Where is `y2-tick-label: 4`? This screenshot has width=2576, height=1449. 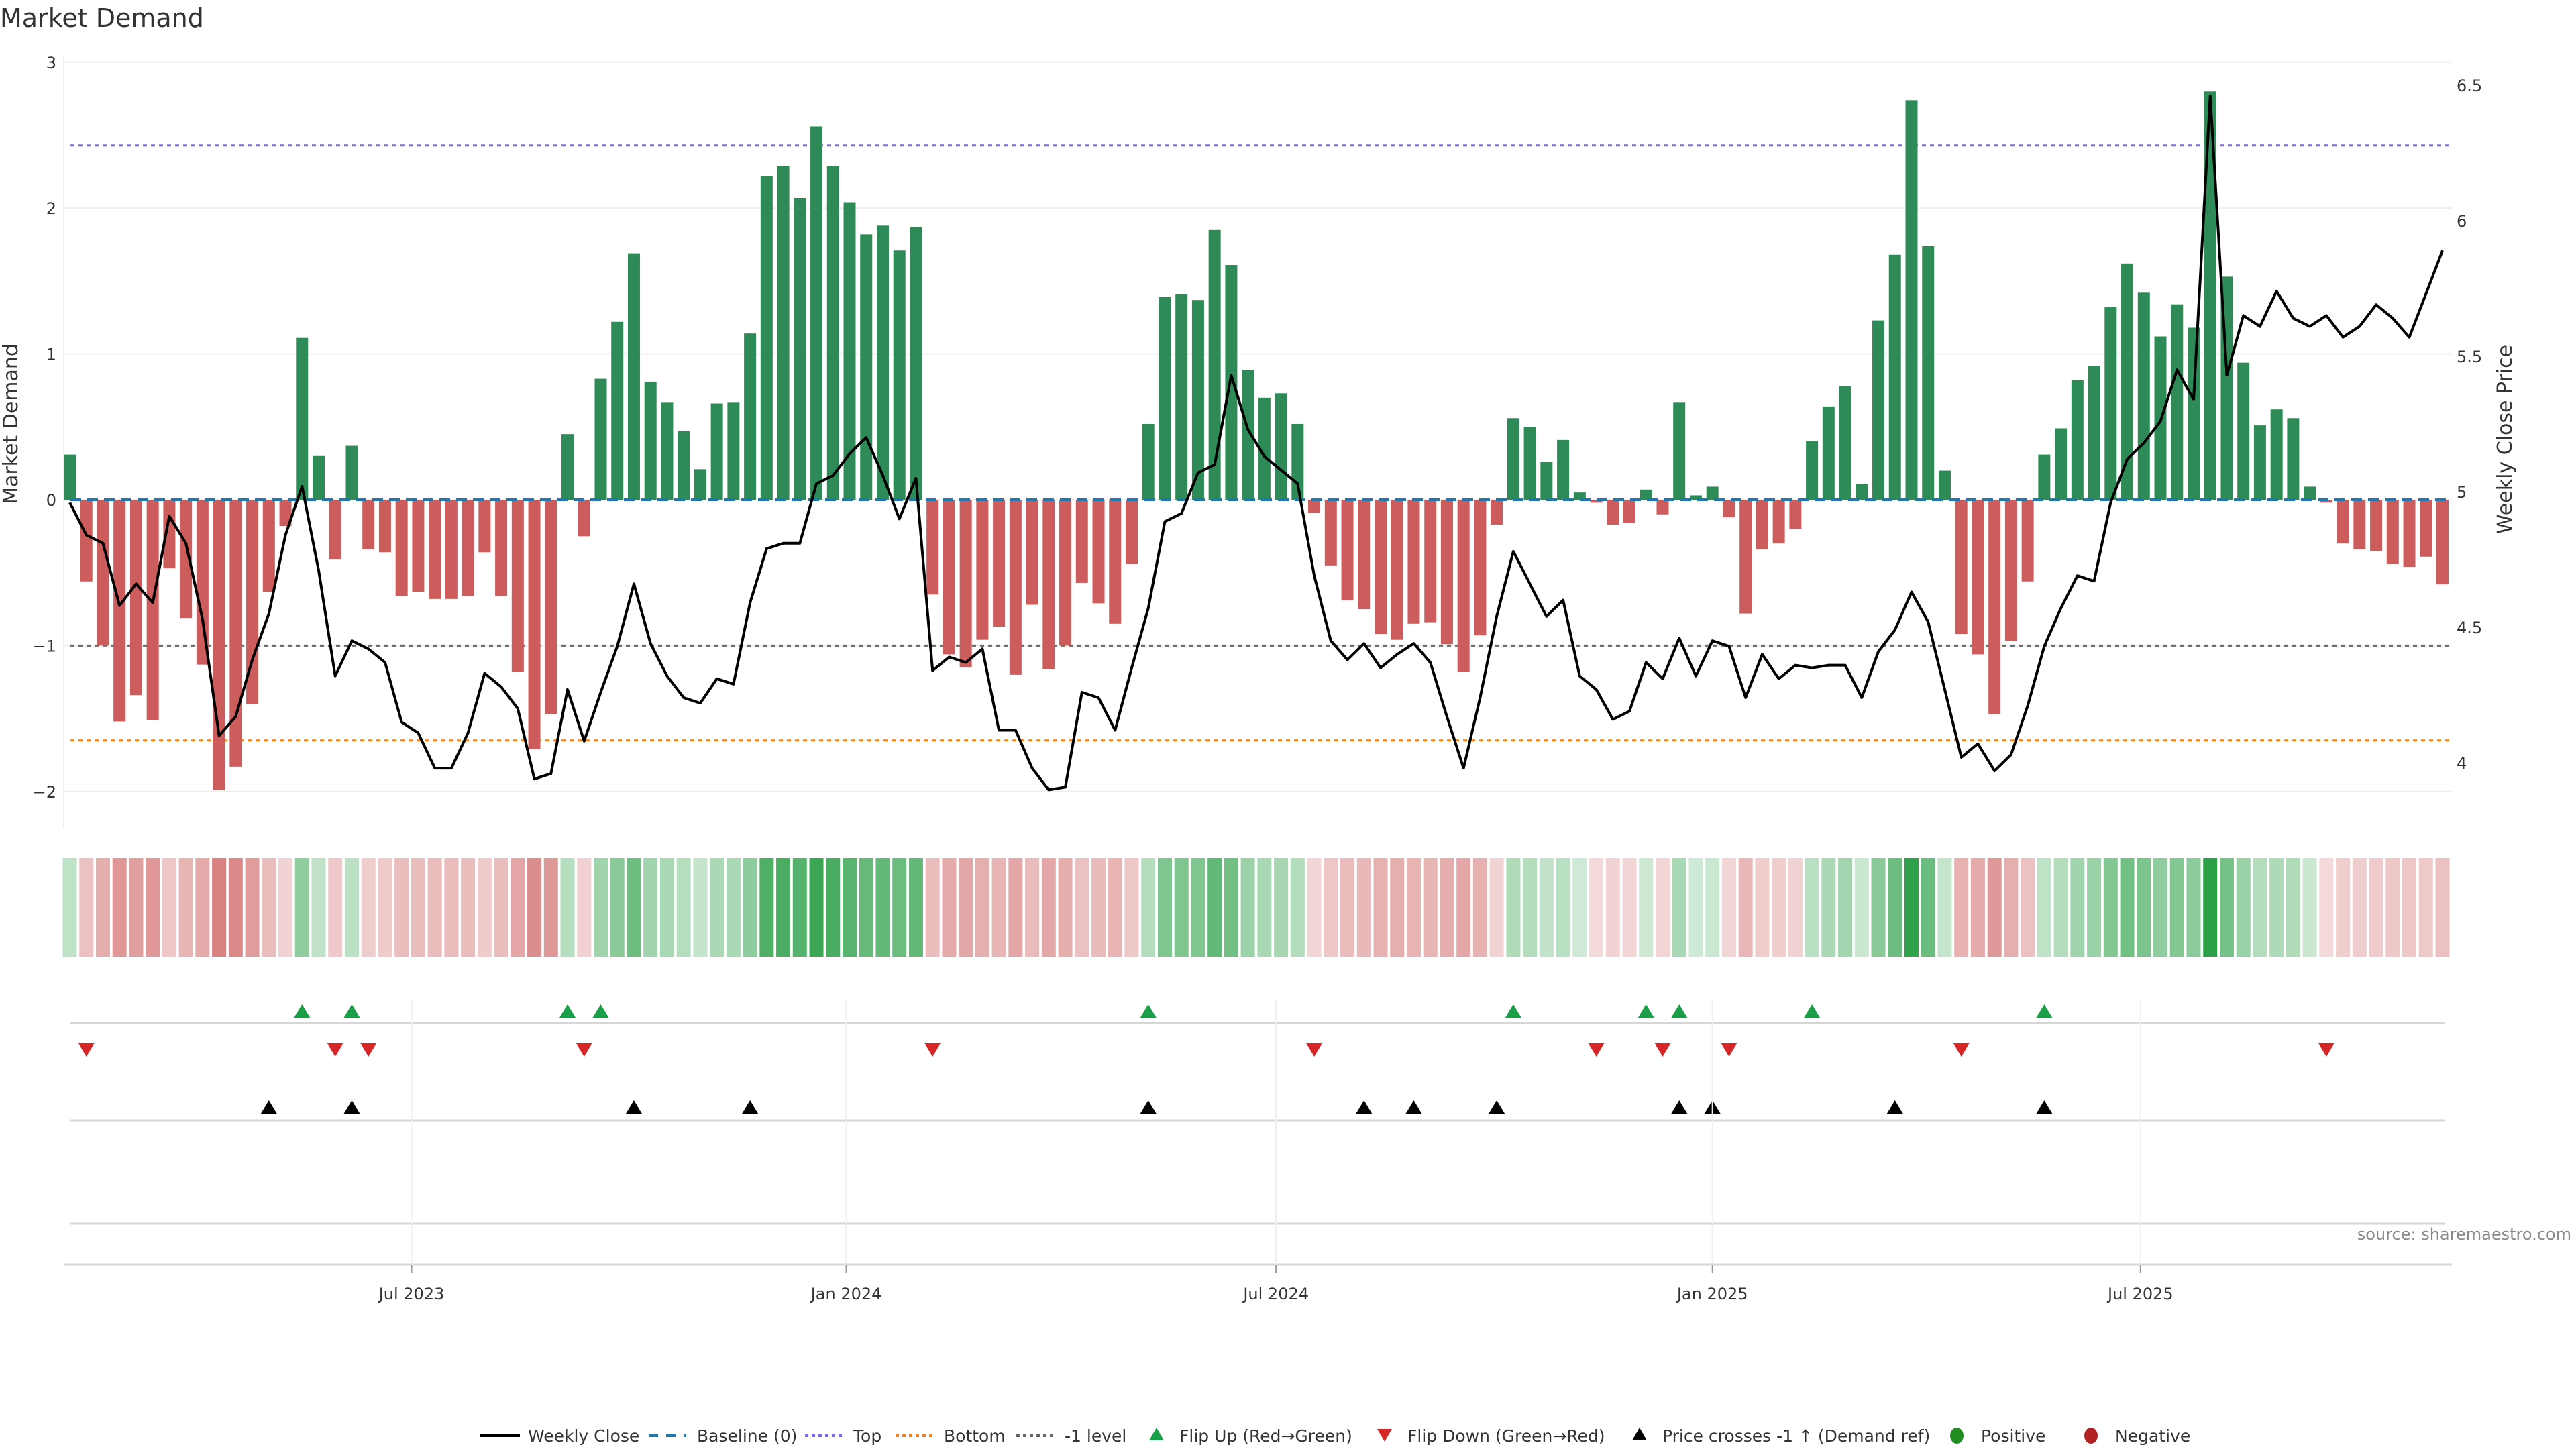 y2-tick-label: 4 is located at coordinates (2462, 763).